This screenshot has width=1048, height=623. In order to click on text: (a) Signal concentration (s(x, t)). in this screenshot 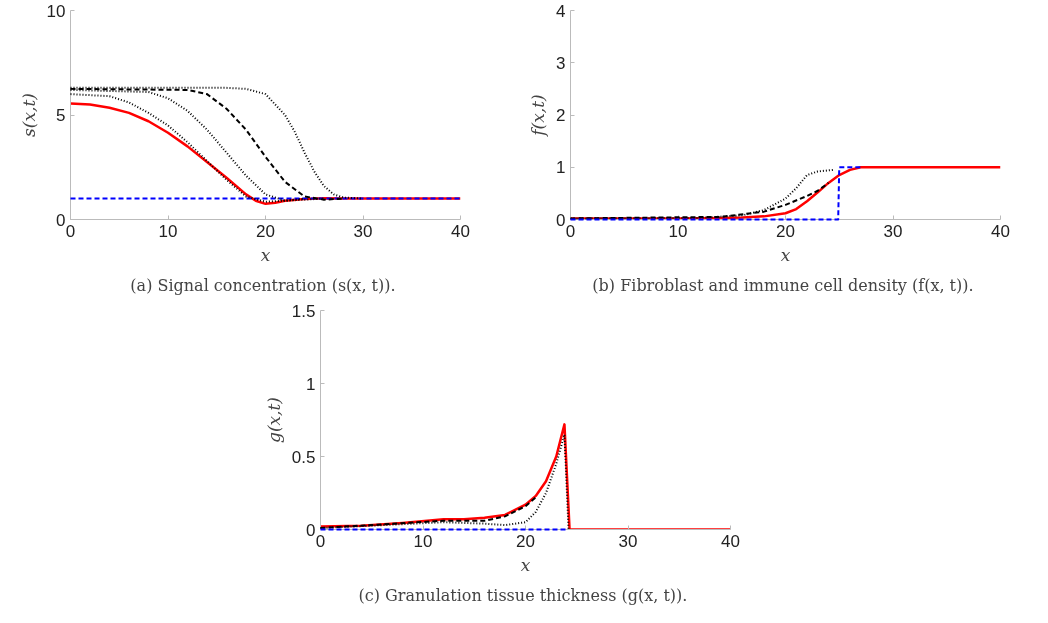, I will do `click(263, 285)`.